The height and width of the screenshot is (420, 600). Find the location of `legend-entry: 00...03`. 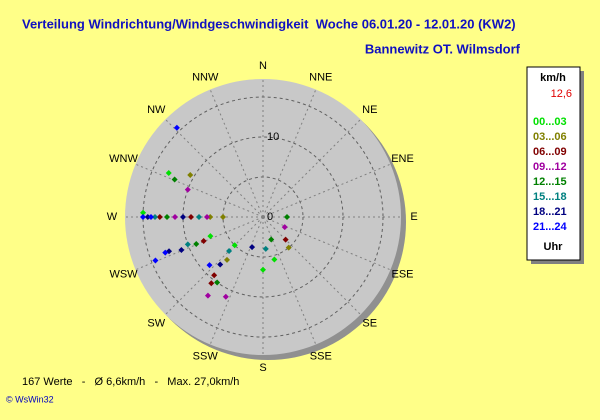

legend-entry: 00...03 is located at coordinates (550, 122).